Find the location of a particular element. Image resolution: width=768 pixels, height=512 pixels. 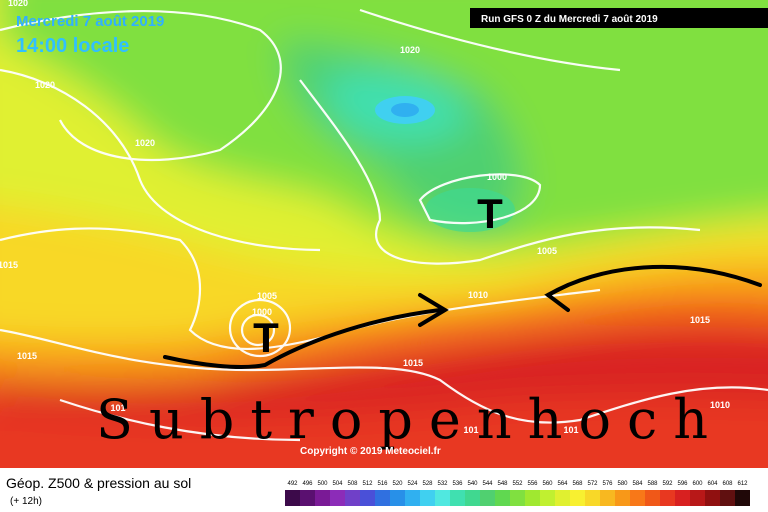

legend-label: 540 is located at coordinates (472, 484).